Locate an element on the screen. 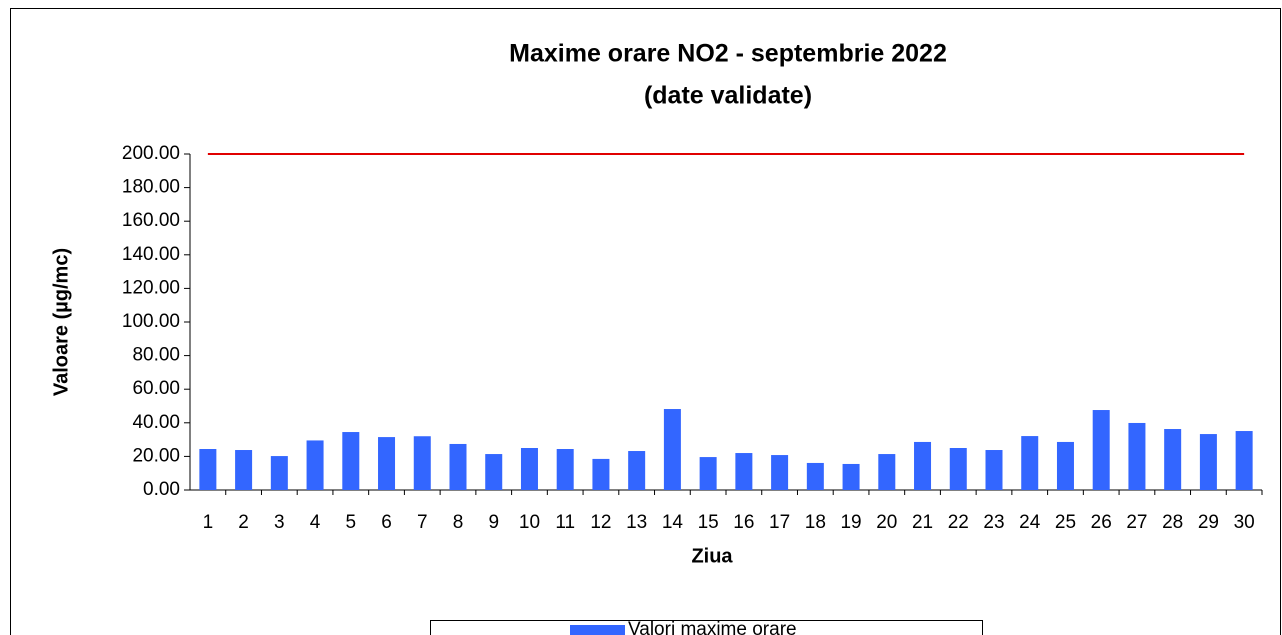  x-tick-label: 9 is located at coordinates (493, 522).